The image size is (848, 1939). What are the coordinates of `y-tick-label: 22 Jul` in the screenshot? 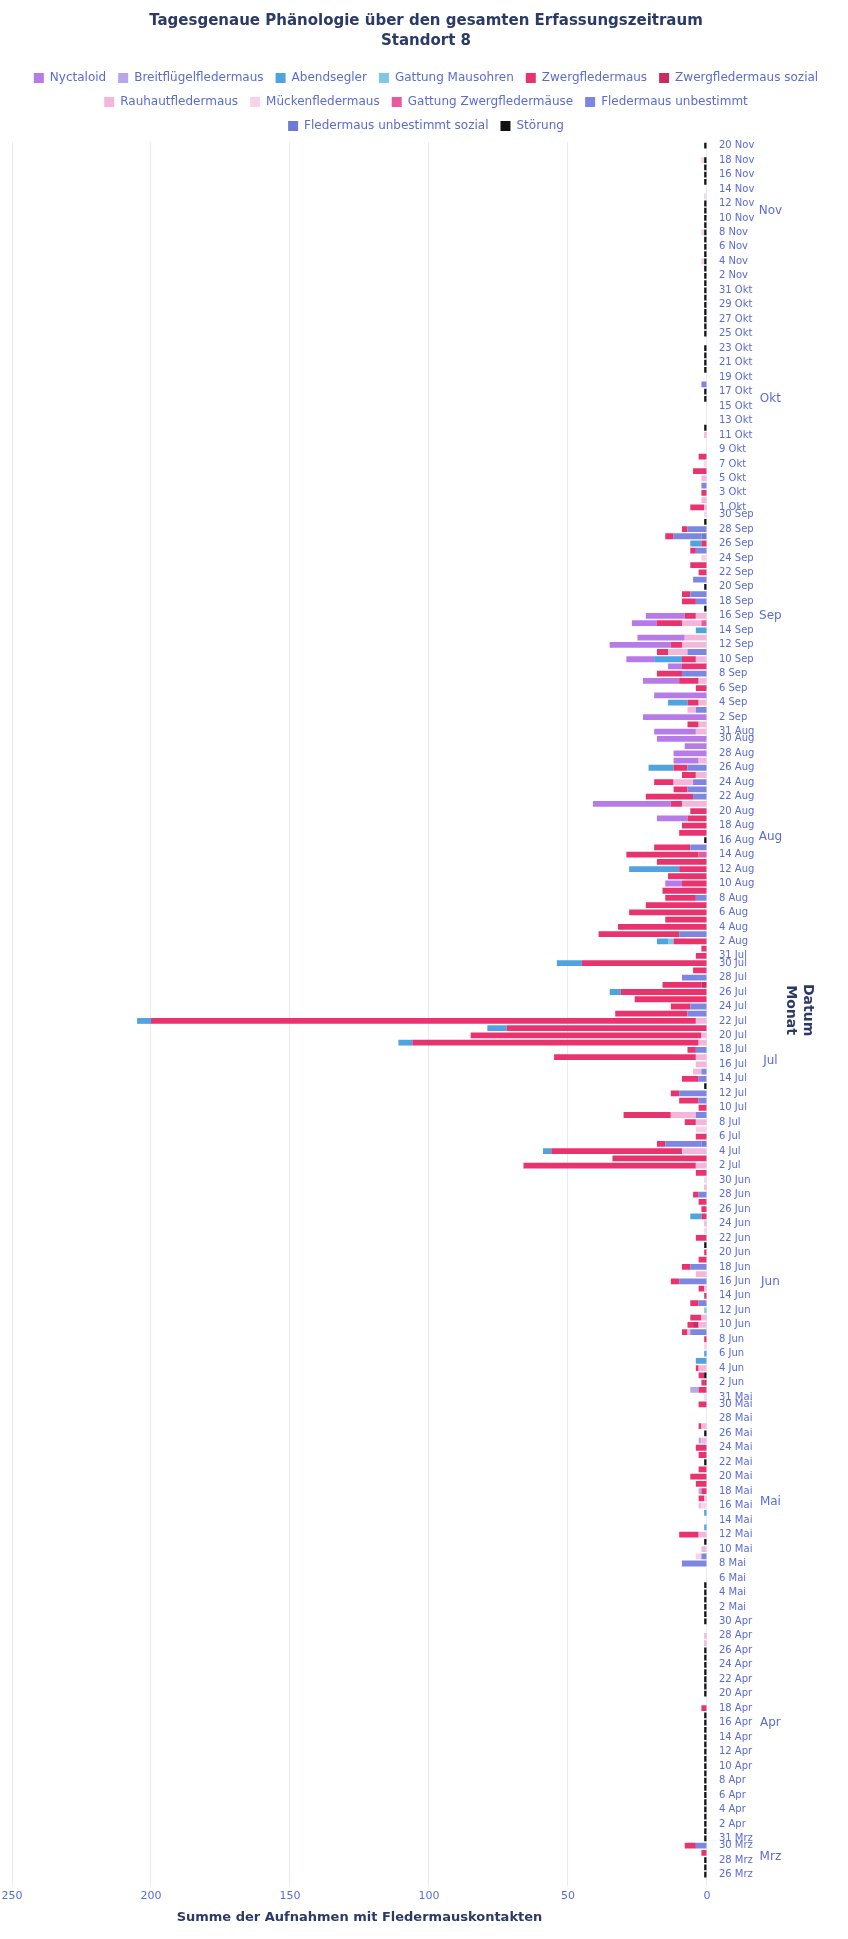 It's located at (732, 1020).